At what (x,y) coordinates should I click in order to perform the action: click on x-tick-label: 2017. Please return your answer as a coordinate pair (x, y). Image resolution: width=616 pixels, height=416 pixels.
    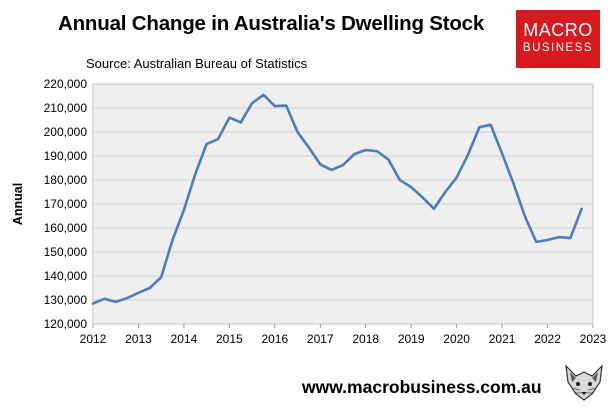
    Looking at the image, I should click on (320, 339).